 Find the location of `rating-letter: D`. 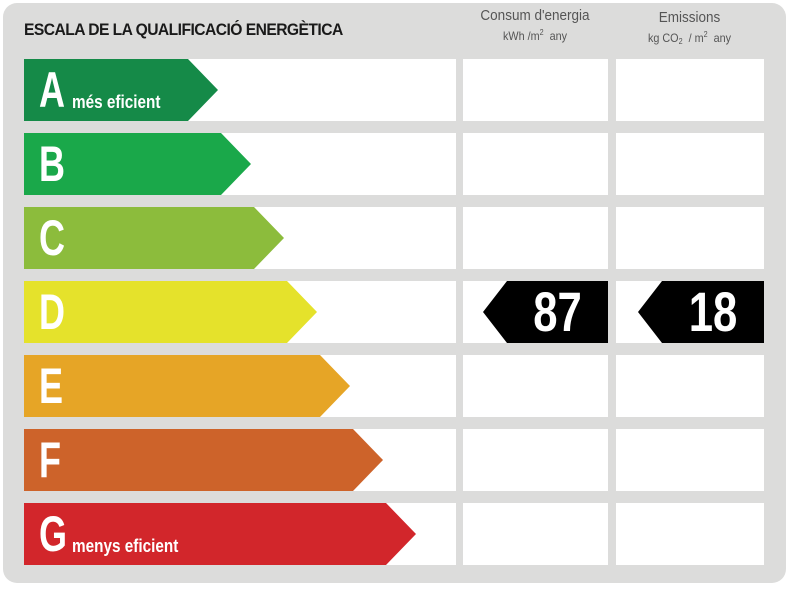

rating-letter: D is located at coordinates (52, 312).